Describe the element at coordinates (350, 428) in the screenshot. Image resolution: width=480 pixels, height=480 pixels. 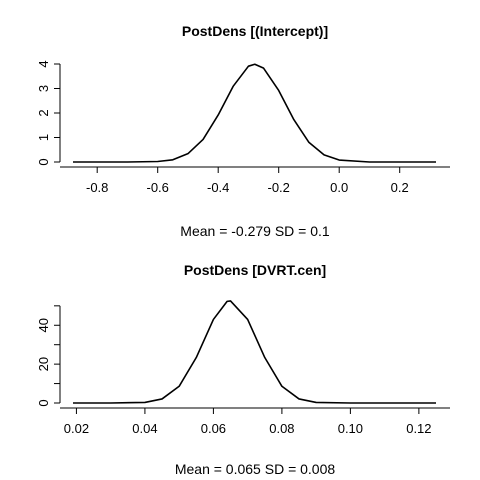
I see `x-tick-label: 0.10` at that location.